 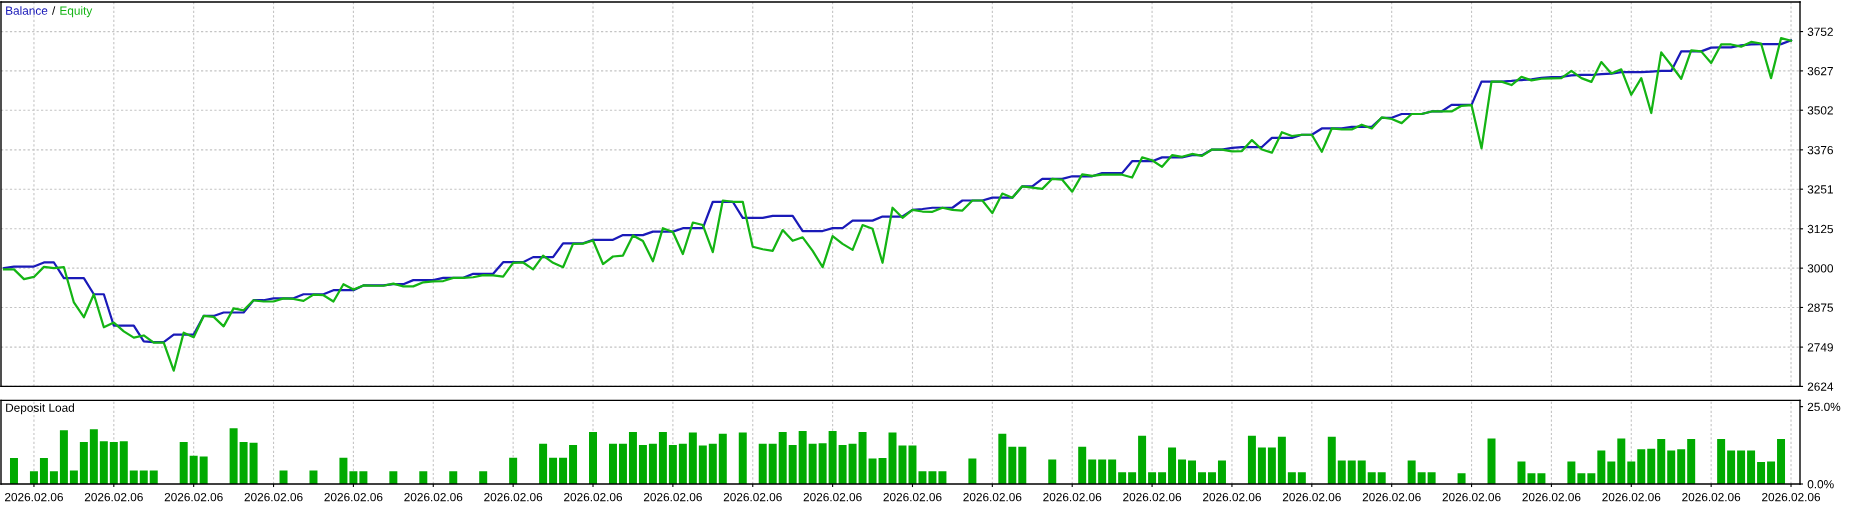 What do you see at coordinates (1820, 307) in the screenshot?
I see `y-tick-label: 2875` at bounding box center [1820, 307].